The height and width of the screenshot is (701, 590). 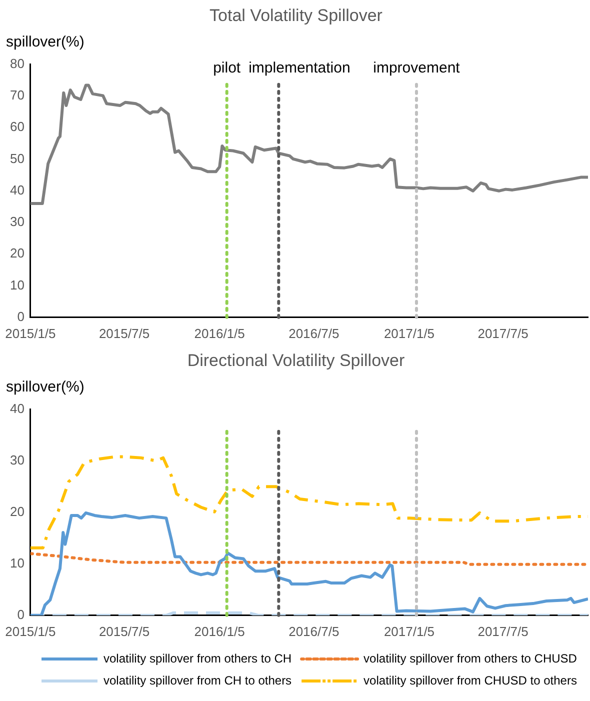 I want to click on ref-line-label: improvement, so click(x=417, y=68).